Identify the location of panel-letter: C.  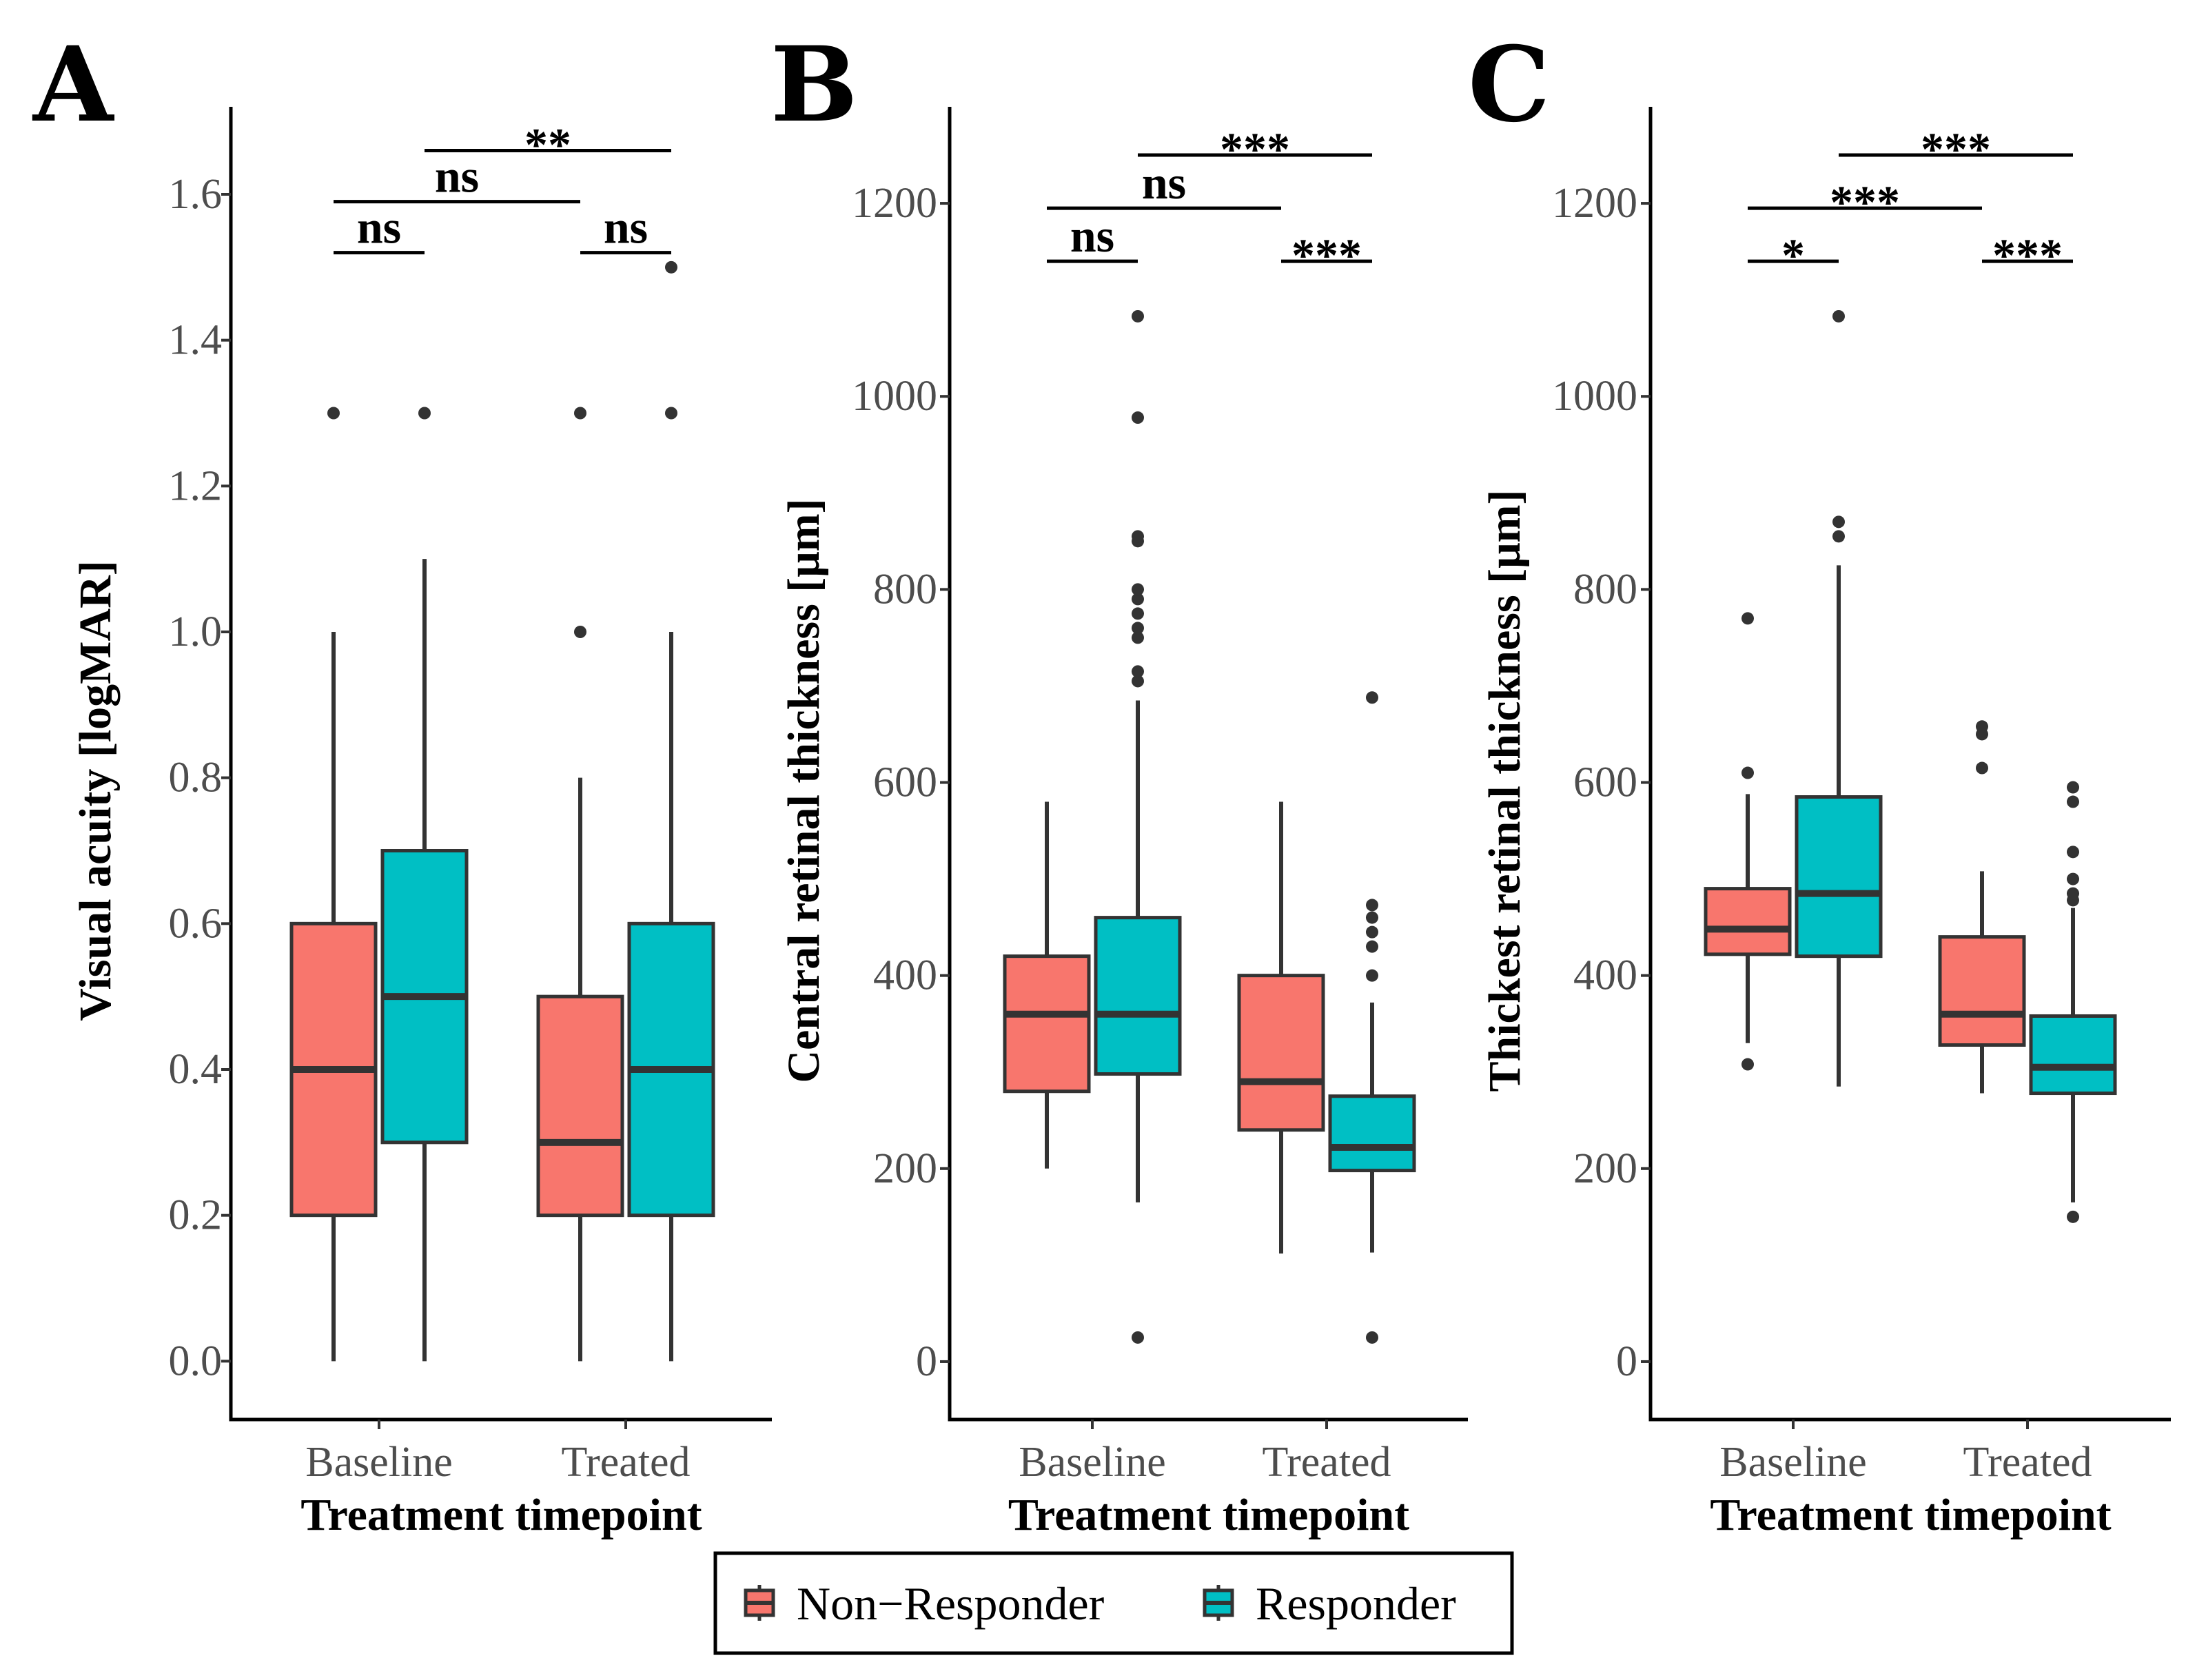
(1509, 84).